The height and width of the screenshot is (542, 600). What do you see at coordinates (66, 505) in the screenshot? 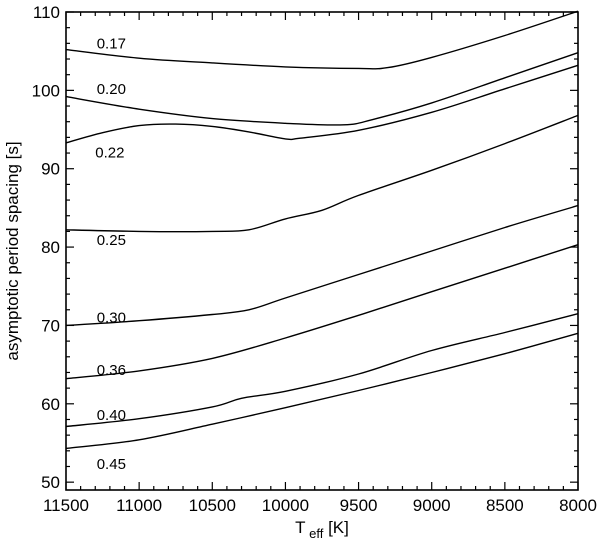
I see `x-tick-label: 11500` at bounding box center [66, 505].